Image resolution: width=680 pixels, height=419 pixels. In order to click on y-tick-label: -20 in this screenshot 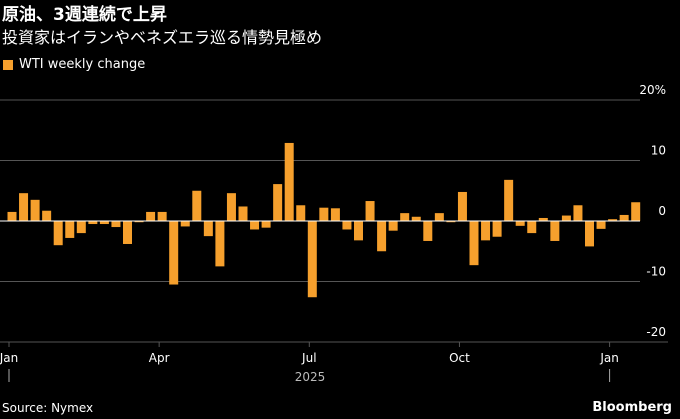, I will do `click(656, 332)`.